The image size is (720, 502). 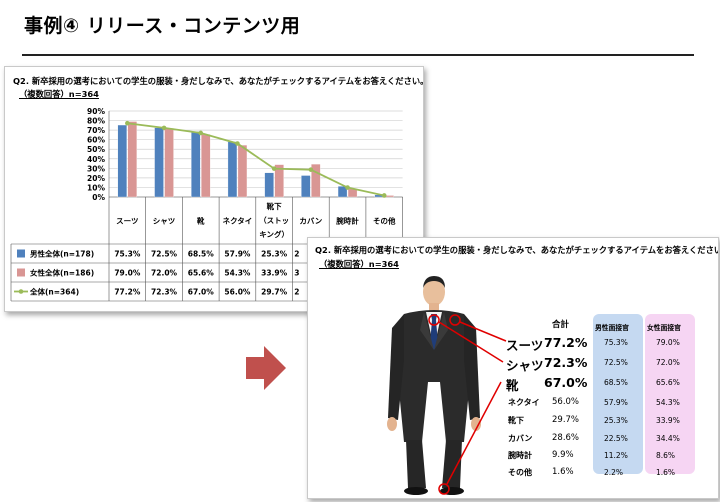 What do you see at coordinates (256, 159) in the screenshot?
I see `total-series-line` at bounding box center [256, 159].